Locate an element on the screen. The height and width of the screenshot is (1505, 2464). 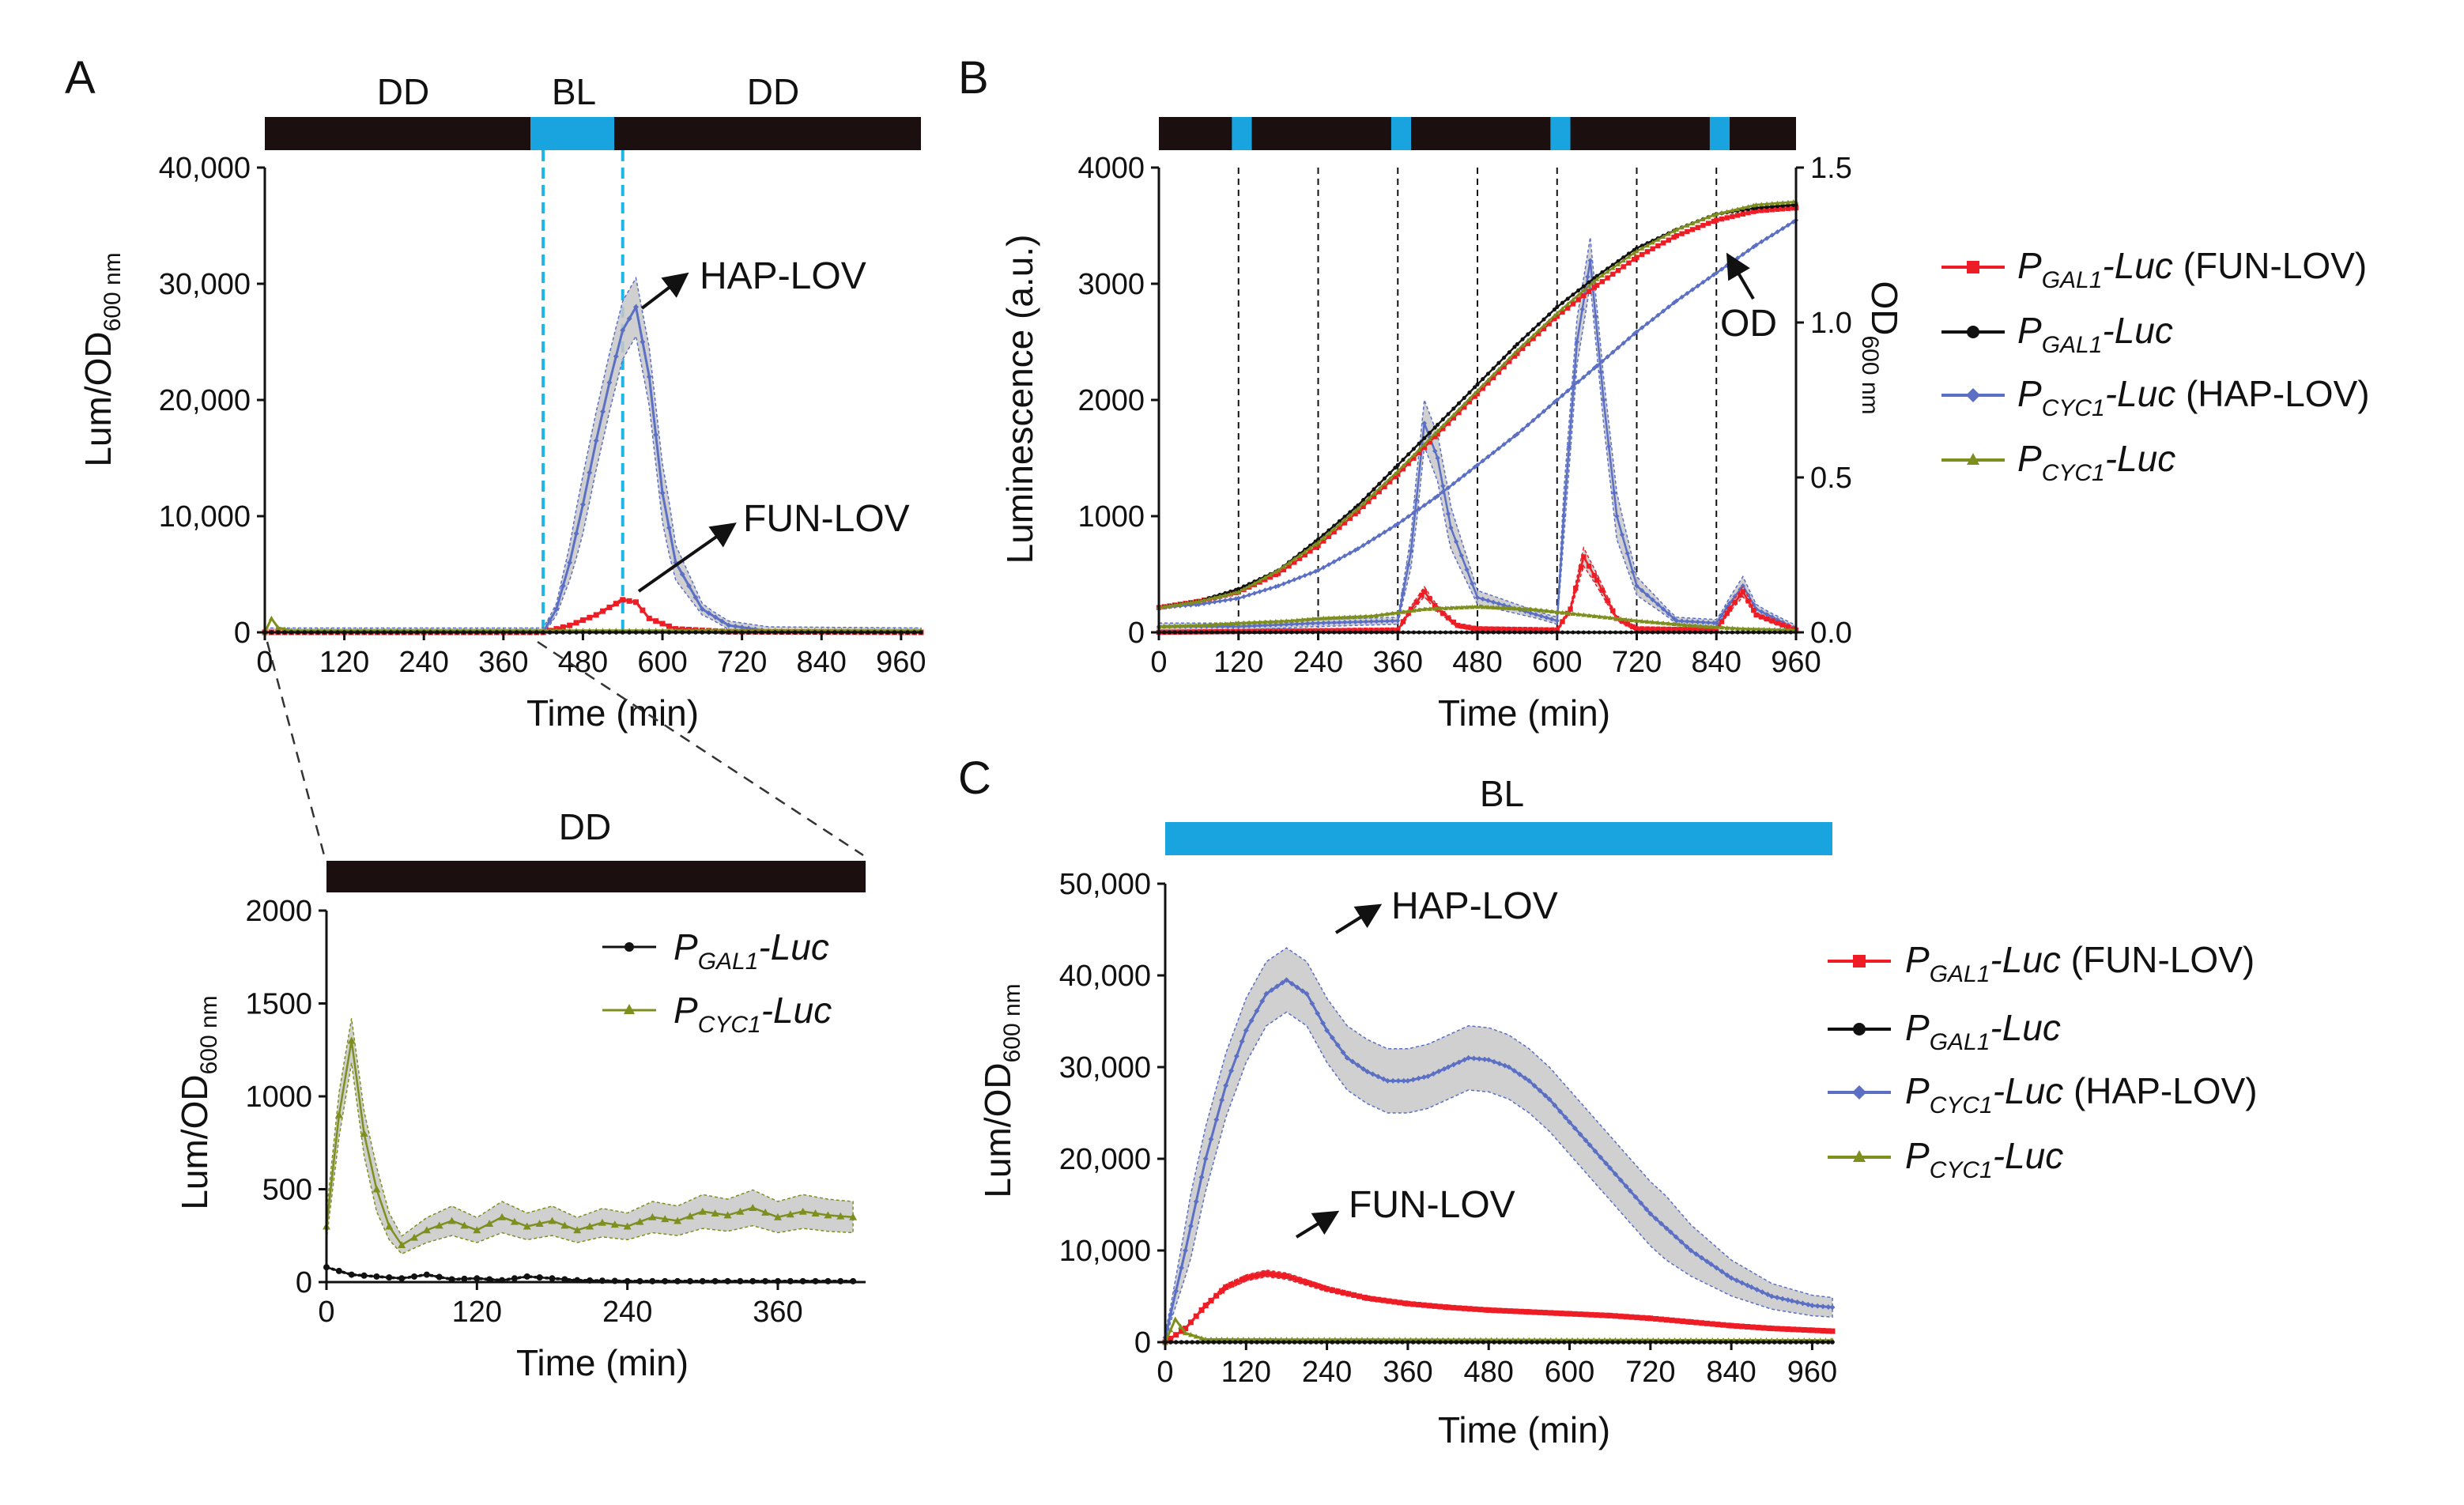
legend-item-fun-c: PGAL1-Luc (FUN-LOV) is located at coordinates (2042, 963).